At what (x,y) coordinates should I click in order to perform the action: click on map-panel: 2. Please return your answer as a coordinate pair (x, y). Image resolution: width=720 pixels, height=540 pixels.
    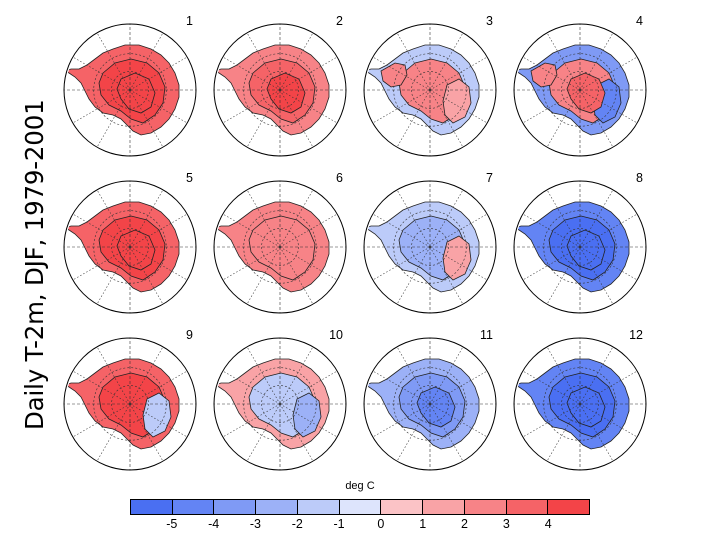
    Looking at the image, I should click on (280, 88).